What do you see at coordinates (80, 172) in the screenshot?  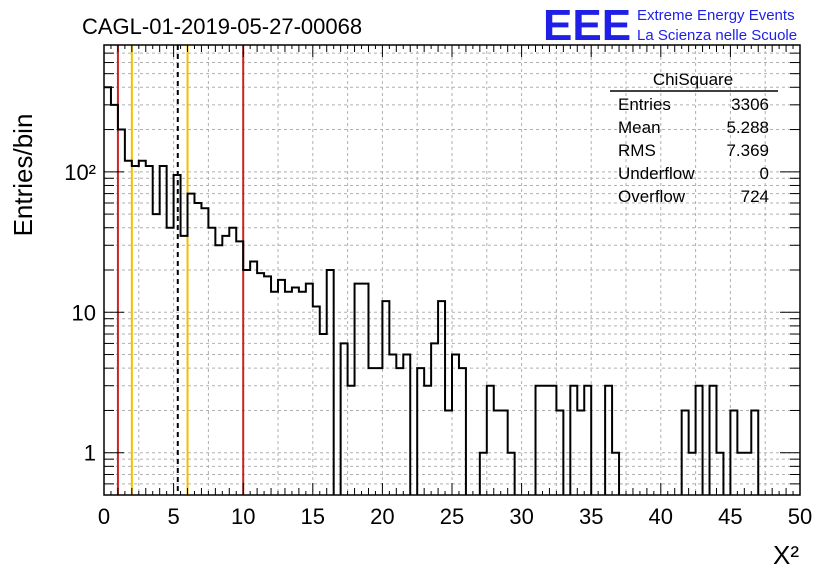 I see `y-tick-label: 10²` at bounding box center [80, 172].